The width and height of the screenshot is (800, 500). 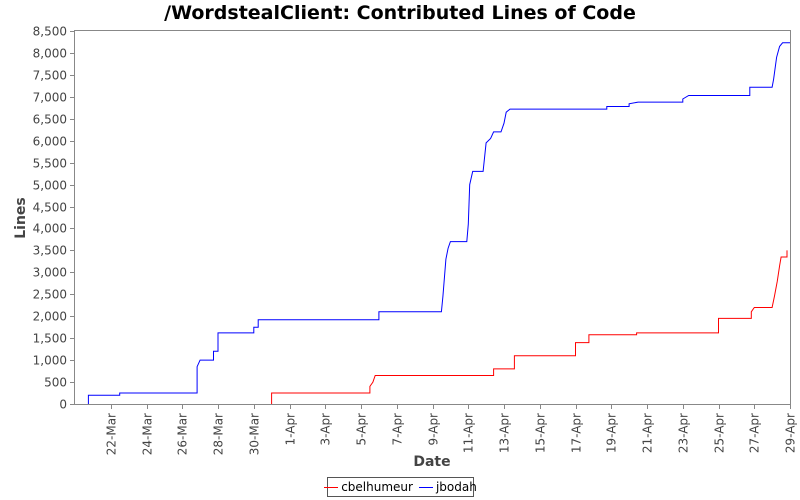 I want to click on x-tick-label: 26-Mar, so click(x=183, y=434).